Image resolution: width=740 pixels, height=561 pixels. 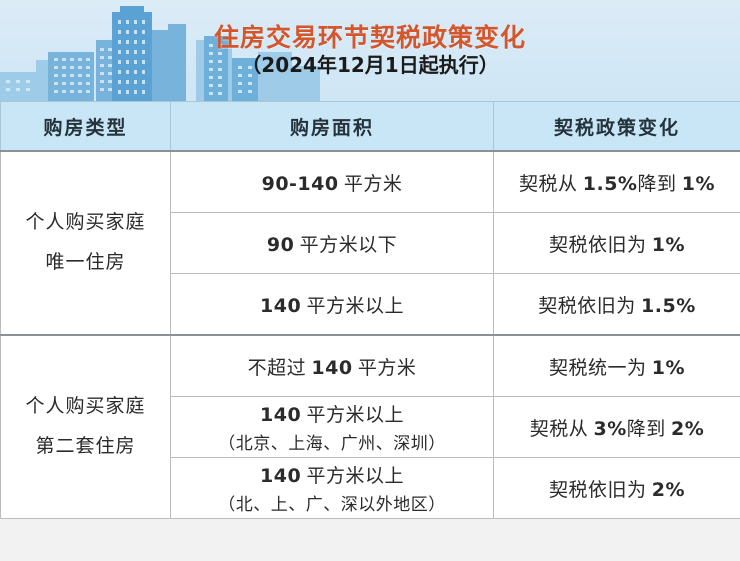 I want to click on footer-strip, so click(x=370, y=525).